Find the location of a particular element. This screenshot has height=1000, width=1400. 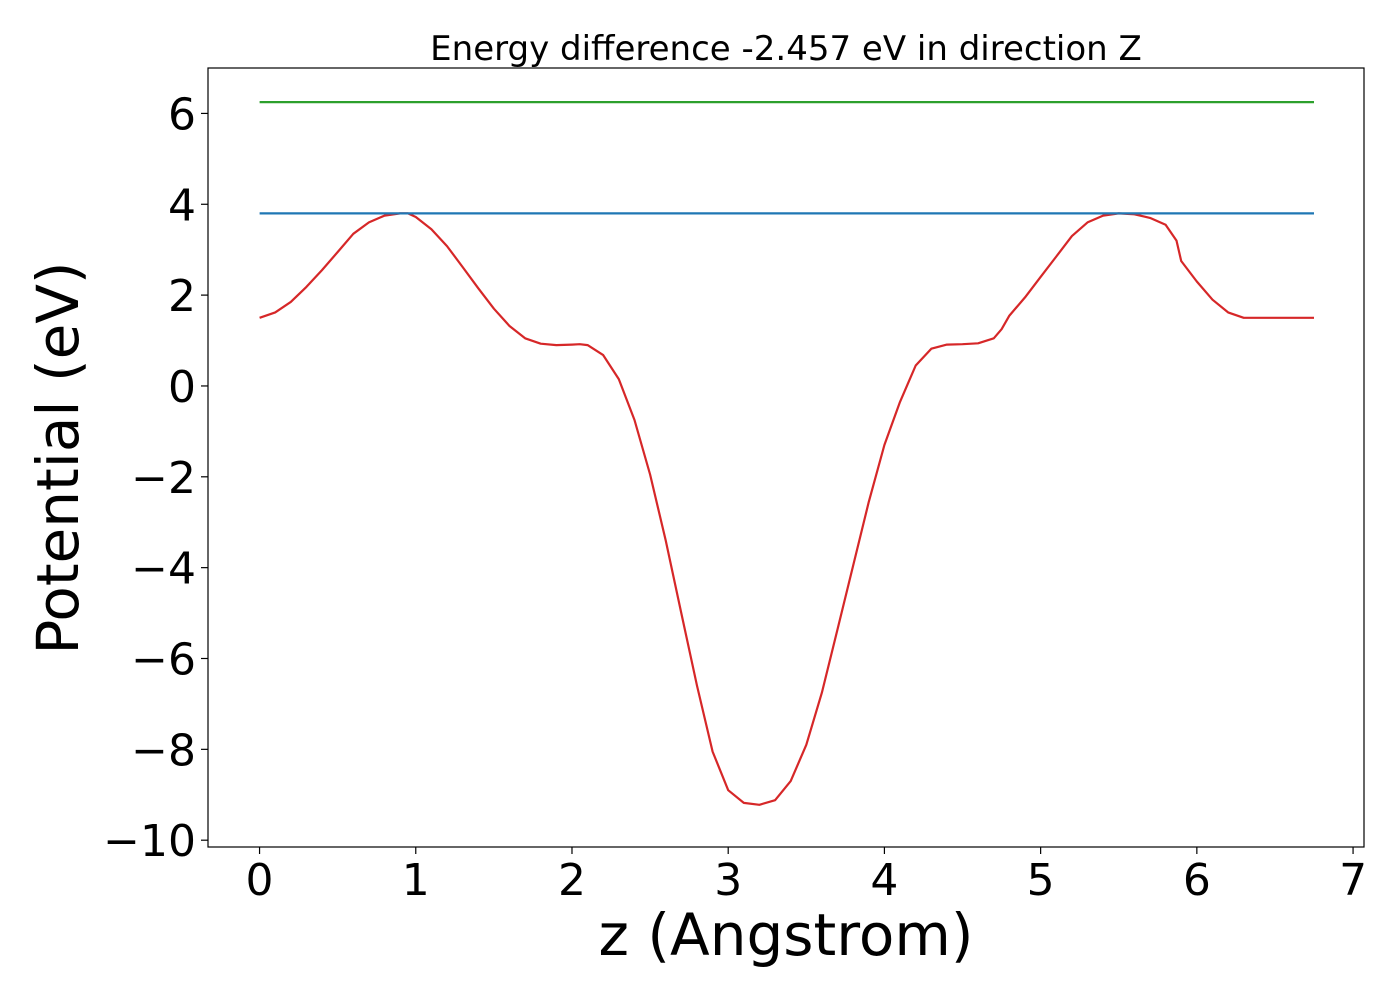

y-tick-label: −8 is located at coordinates (163, 750).